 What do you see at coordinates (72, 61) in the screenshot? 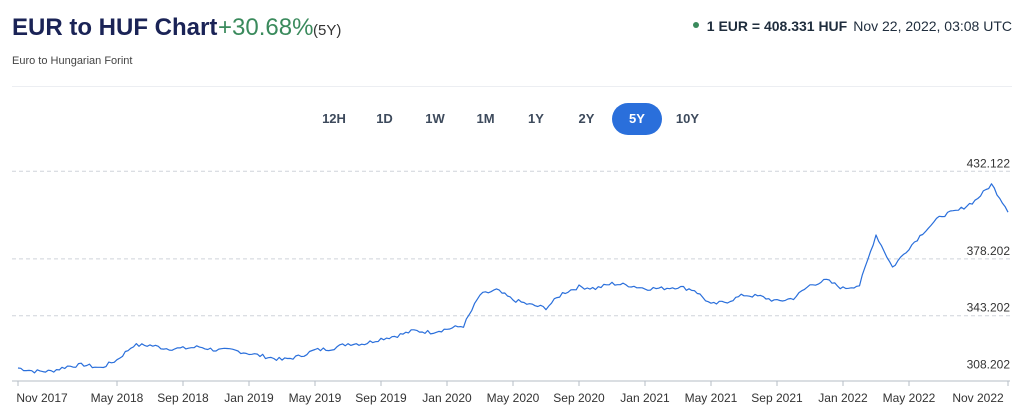
I see `page-subtitle: Euro to Hungarian Forint` at bounding box center [72, 61].